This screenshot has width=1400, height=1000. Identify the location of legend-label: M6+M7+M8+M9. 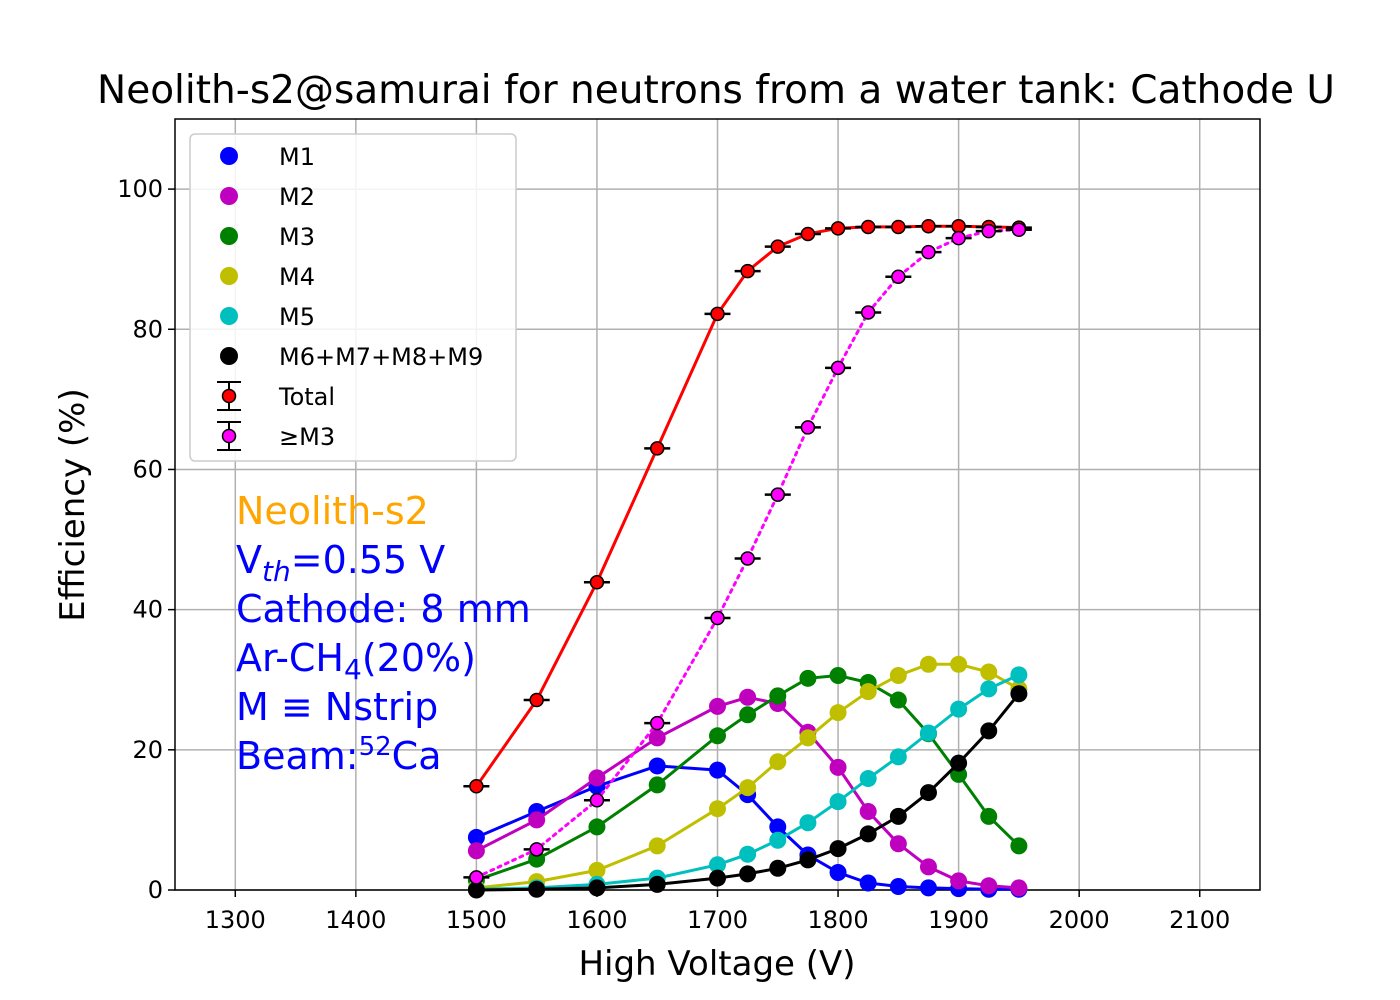
(381, 357).